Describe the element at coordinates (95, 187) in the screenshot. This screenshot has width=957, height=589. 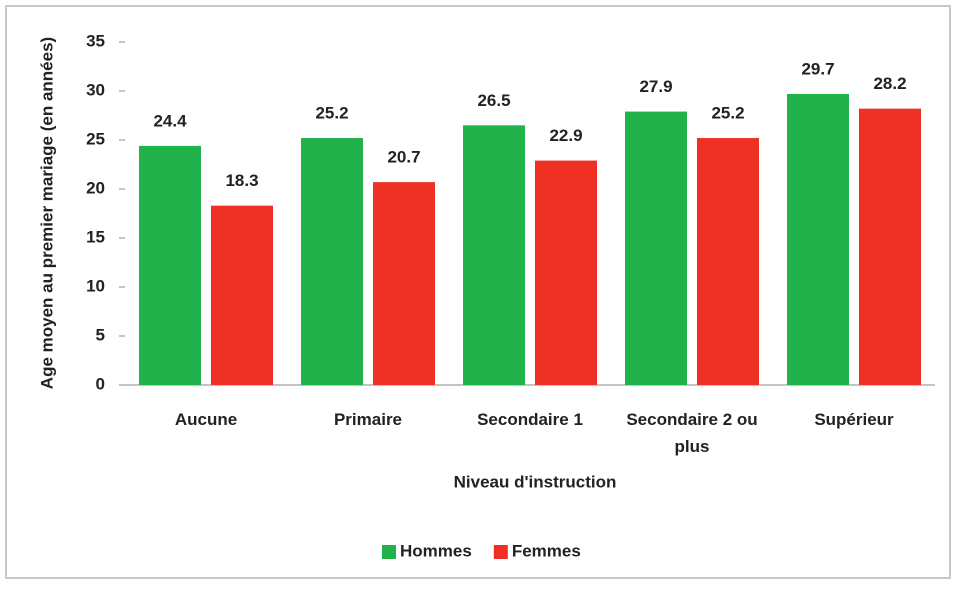
I see `y-tick-label: 20` at that location.